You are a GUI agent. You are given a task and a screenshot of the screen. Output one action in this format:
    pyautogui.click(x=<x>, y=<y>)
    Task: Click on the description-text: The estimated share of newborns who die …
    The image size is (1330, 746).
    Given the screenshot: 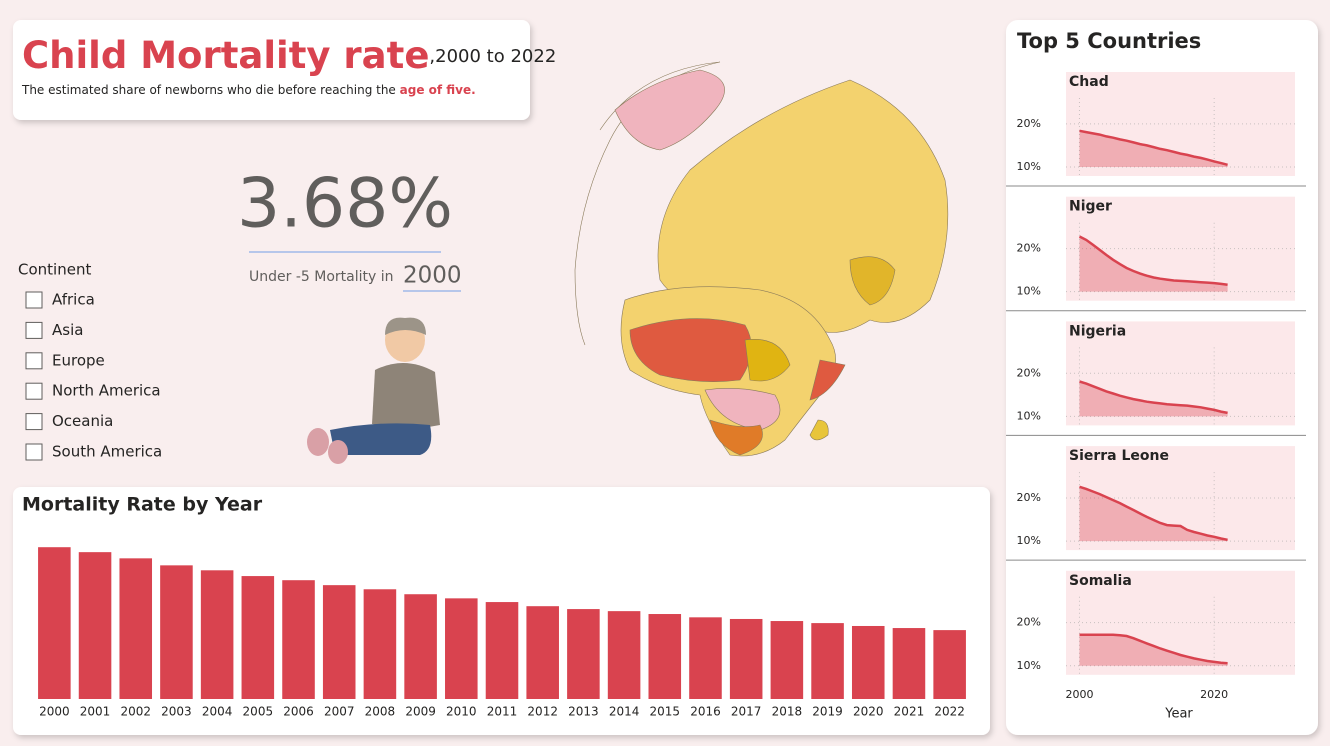 What is the action you would take?
    pyautogui.click(x=210, y=90)
    